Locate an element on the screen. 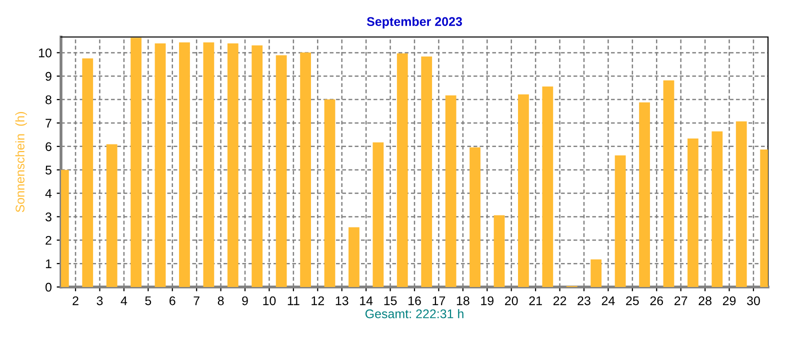  x-tick-label: 11 is located at coordinates (294, 301).